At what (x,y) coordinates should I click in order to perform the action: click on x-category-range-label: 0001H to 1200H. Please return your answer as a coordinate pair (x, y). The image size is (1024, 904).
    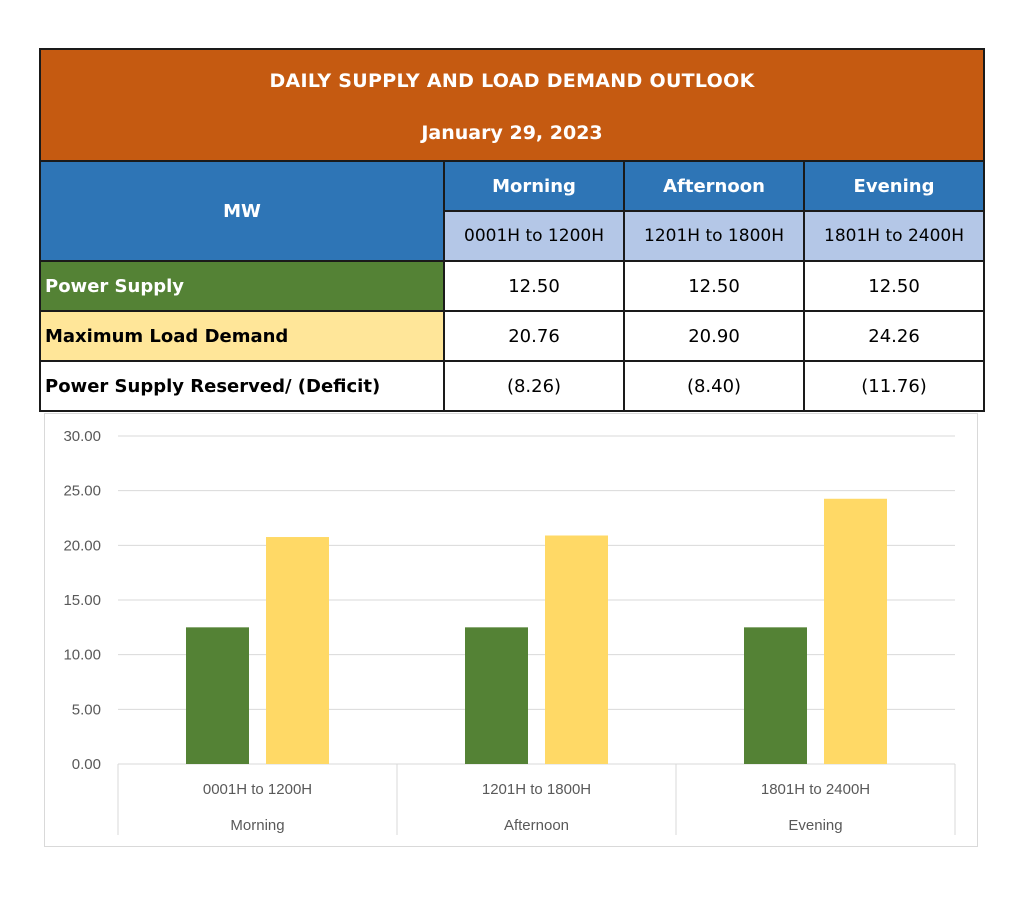
    Looking at the image, I should click on (257, 789).